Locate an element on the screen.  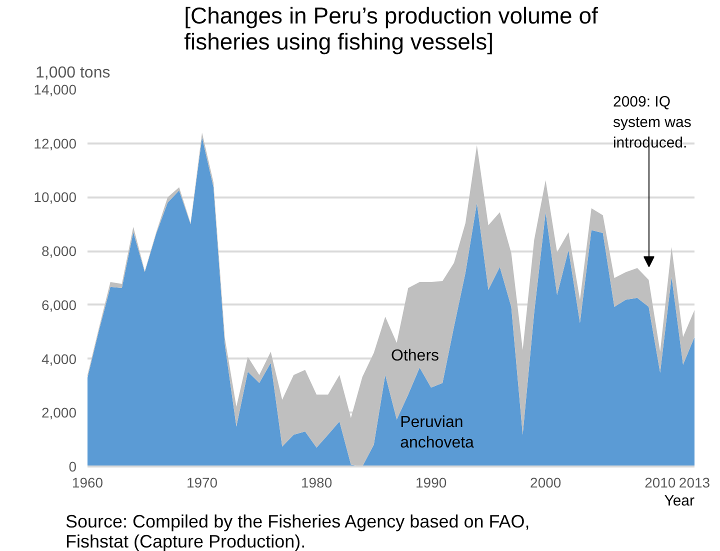
x-tick-label: 2013 is located at coordinates (694, 482).